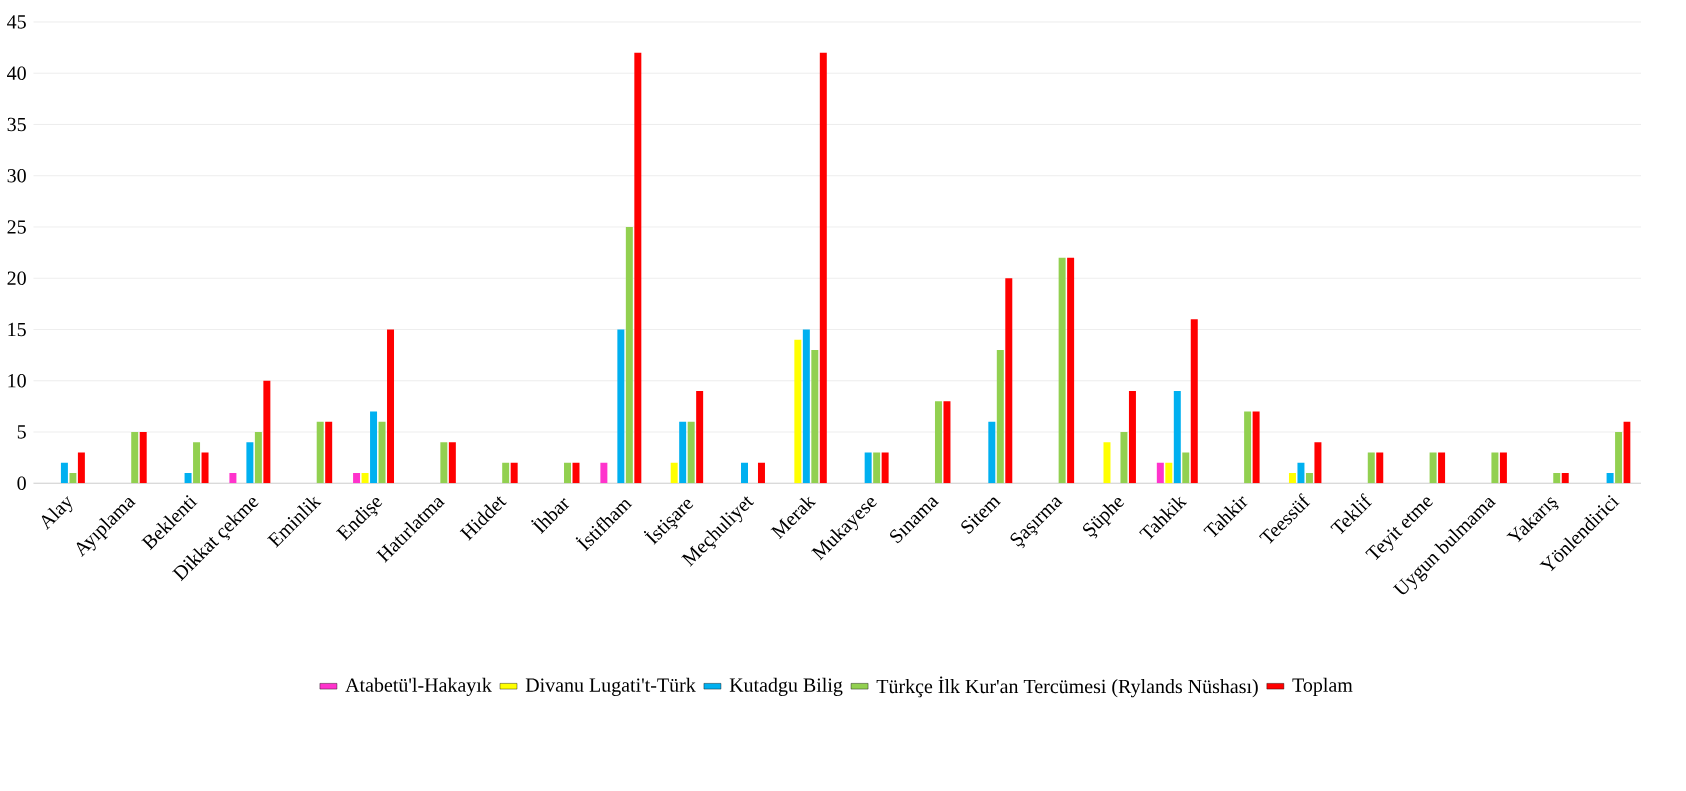 This screenshot has width=1686, height=791. What do you see at coordinates (16, 73) in the screenshot?
I see `y-tick-label: 40` at bounding box center [16, 73].